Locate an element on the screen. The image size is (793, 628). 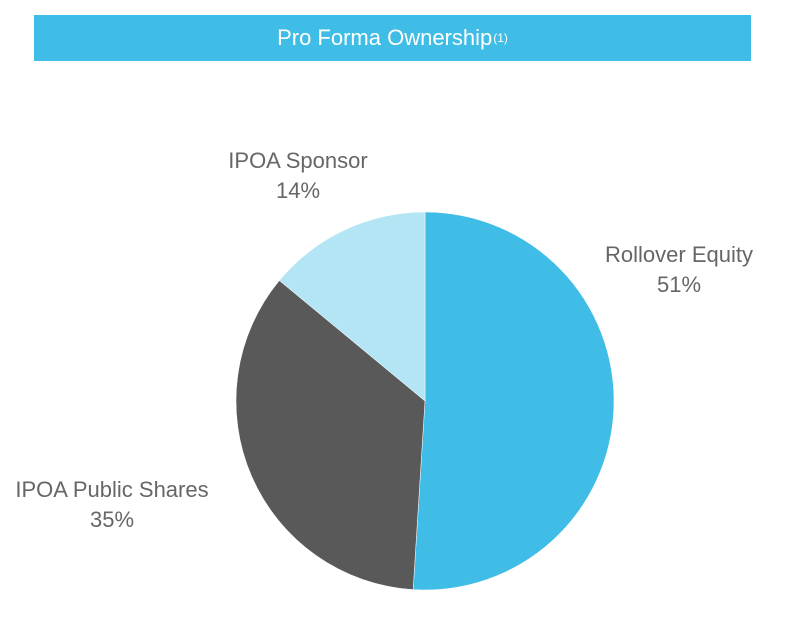
slice-value-ipoa-sponsor: 14% is located at coordinates (298, 190).